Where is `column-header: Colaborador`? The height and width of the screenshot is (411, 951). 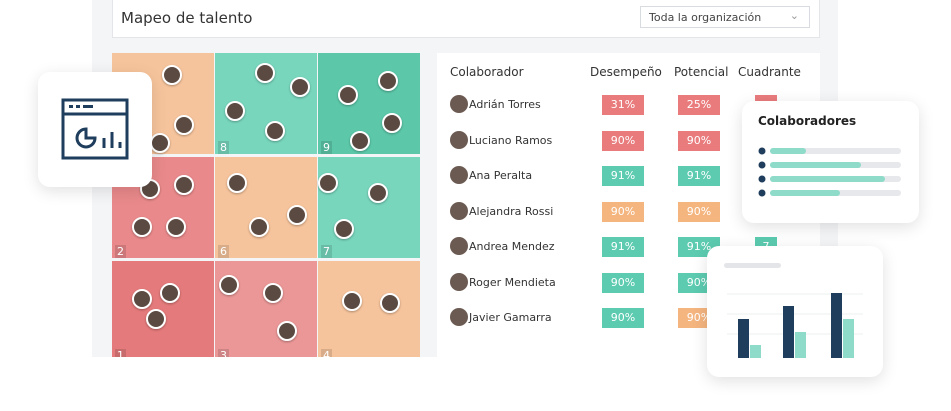
column-header: Colaborador is located at coordinates (487, 72).